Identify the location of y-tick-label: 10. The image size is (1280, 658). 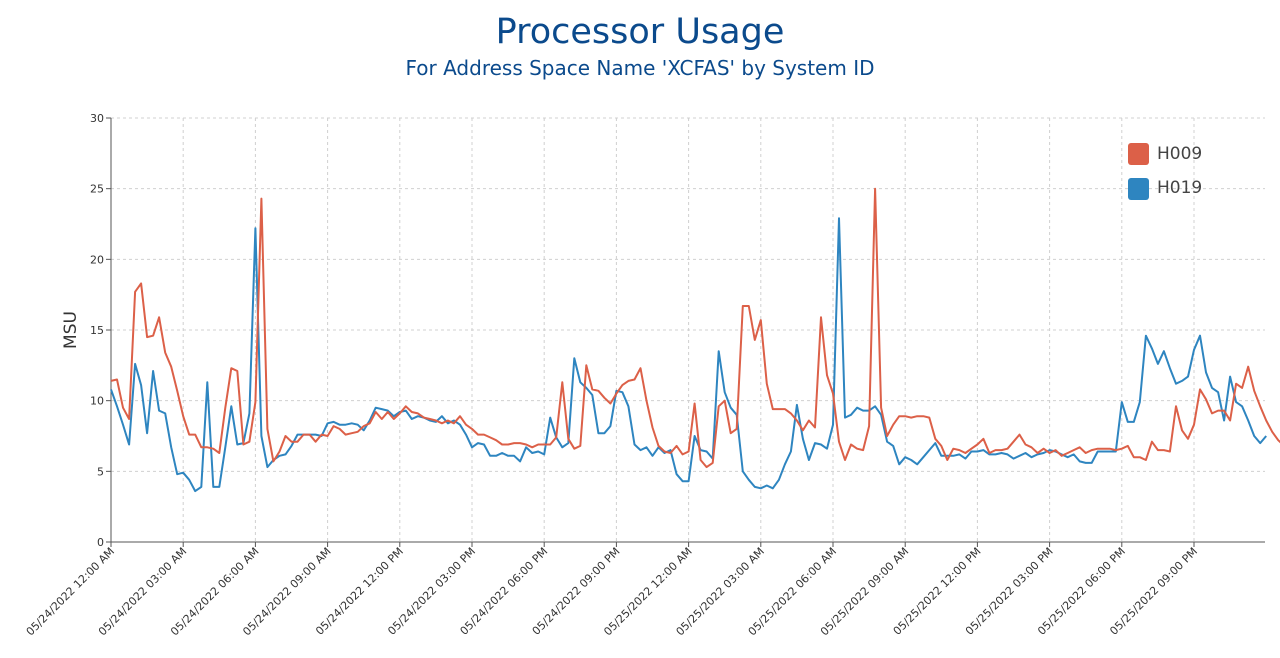
(97, 401).